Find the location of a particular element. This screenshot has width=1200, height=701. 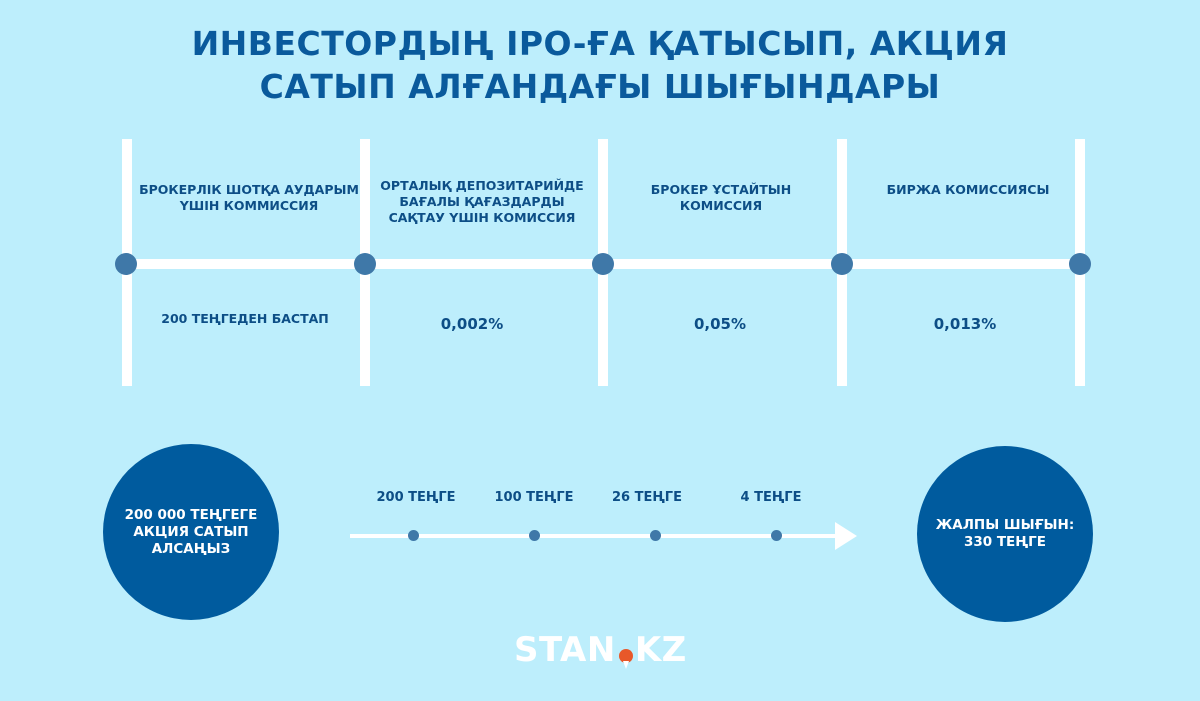

title-line-2: САТЫП АЛҒАНДАҒЫ ШЫҒЫНДАРЫ is located at coordinates (600, 86).